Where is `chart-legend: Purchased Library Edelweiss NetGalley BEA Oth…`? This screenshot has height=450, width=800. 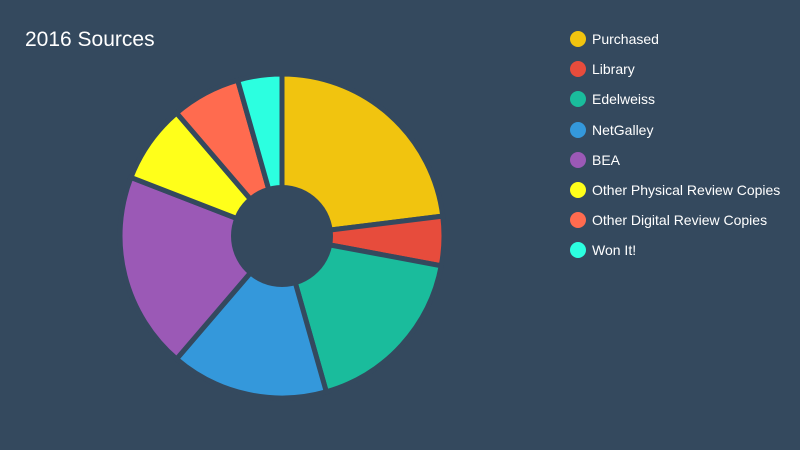 chart-legend: Purchased Library Edelweiss NetGalley BEA Oth… is located at coordinates (675, 145).